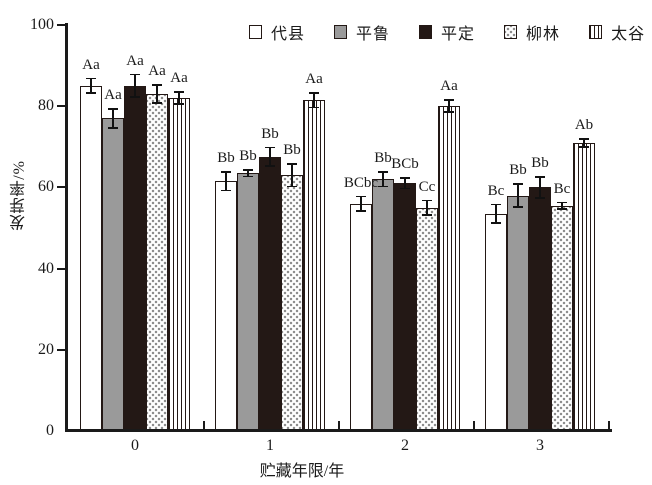 This screenshot has width=652, height=485. What do you see at coordinates (50, 430) in the screenshot?
I see `y-tick-label: 0` at bounding box center [50, 430].